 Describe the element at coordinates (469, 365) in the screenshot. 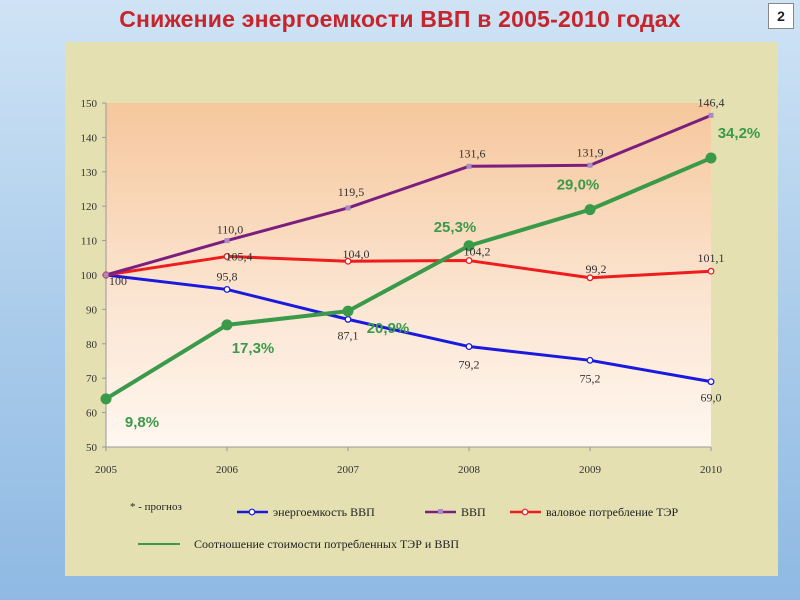

I see `data-label-energy-intensity: 79,2` at that location.